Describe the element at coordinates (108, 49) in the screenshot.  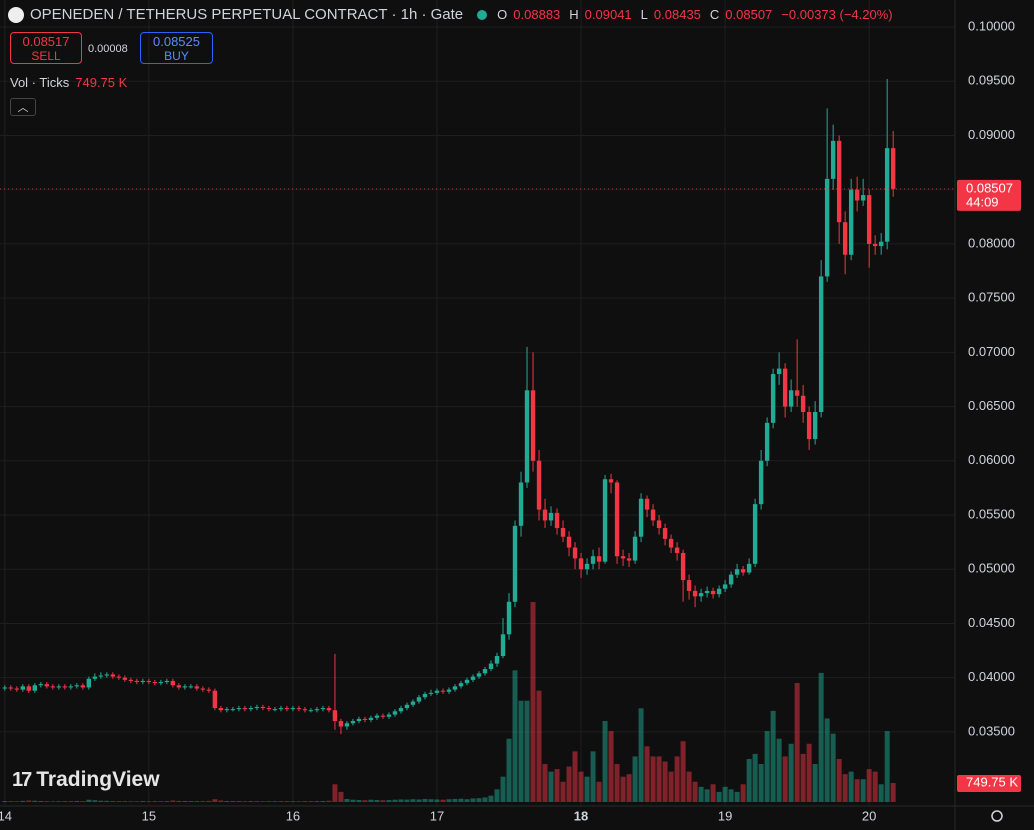
I see `spread: 0.00008` at that location.